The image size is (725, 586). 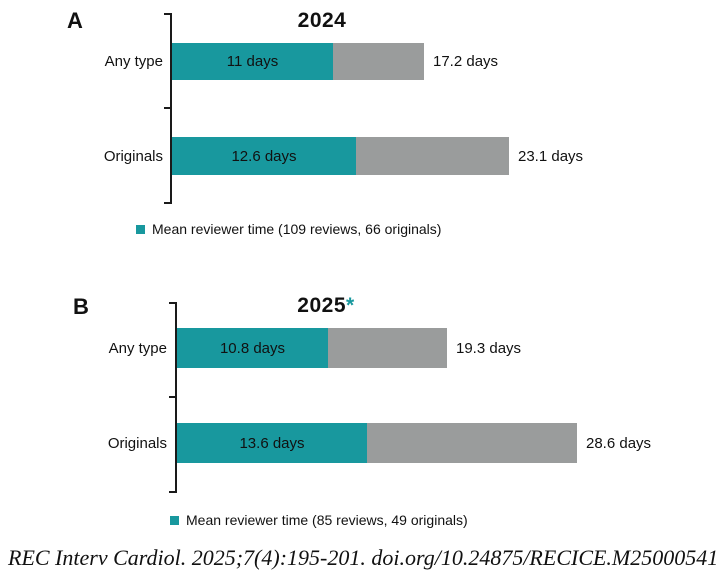 What do you see at coordinates (350, 305) in the screenshot?
I see `panel-b-title-asterisk: *` at bounding box center [350, 305].